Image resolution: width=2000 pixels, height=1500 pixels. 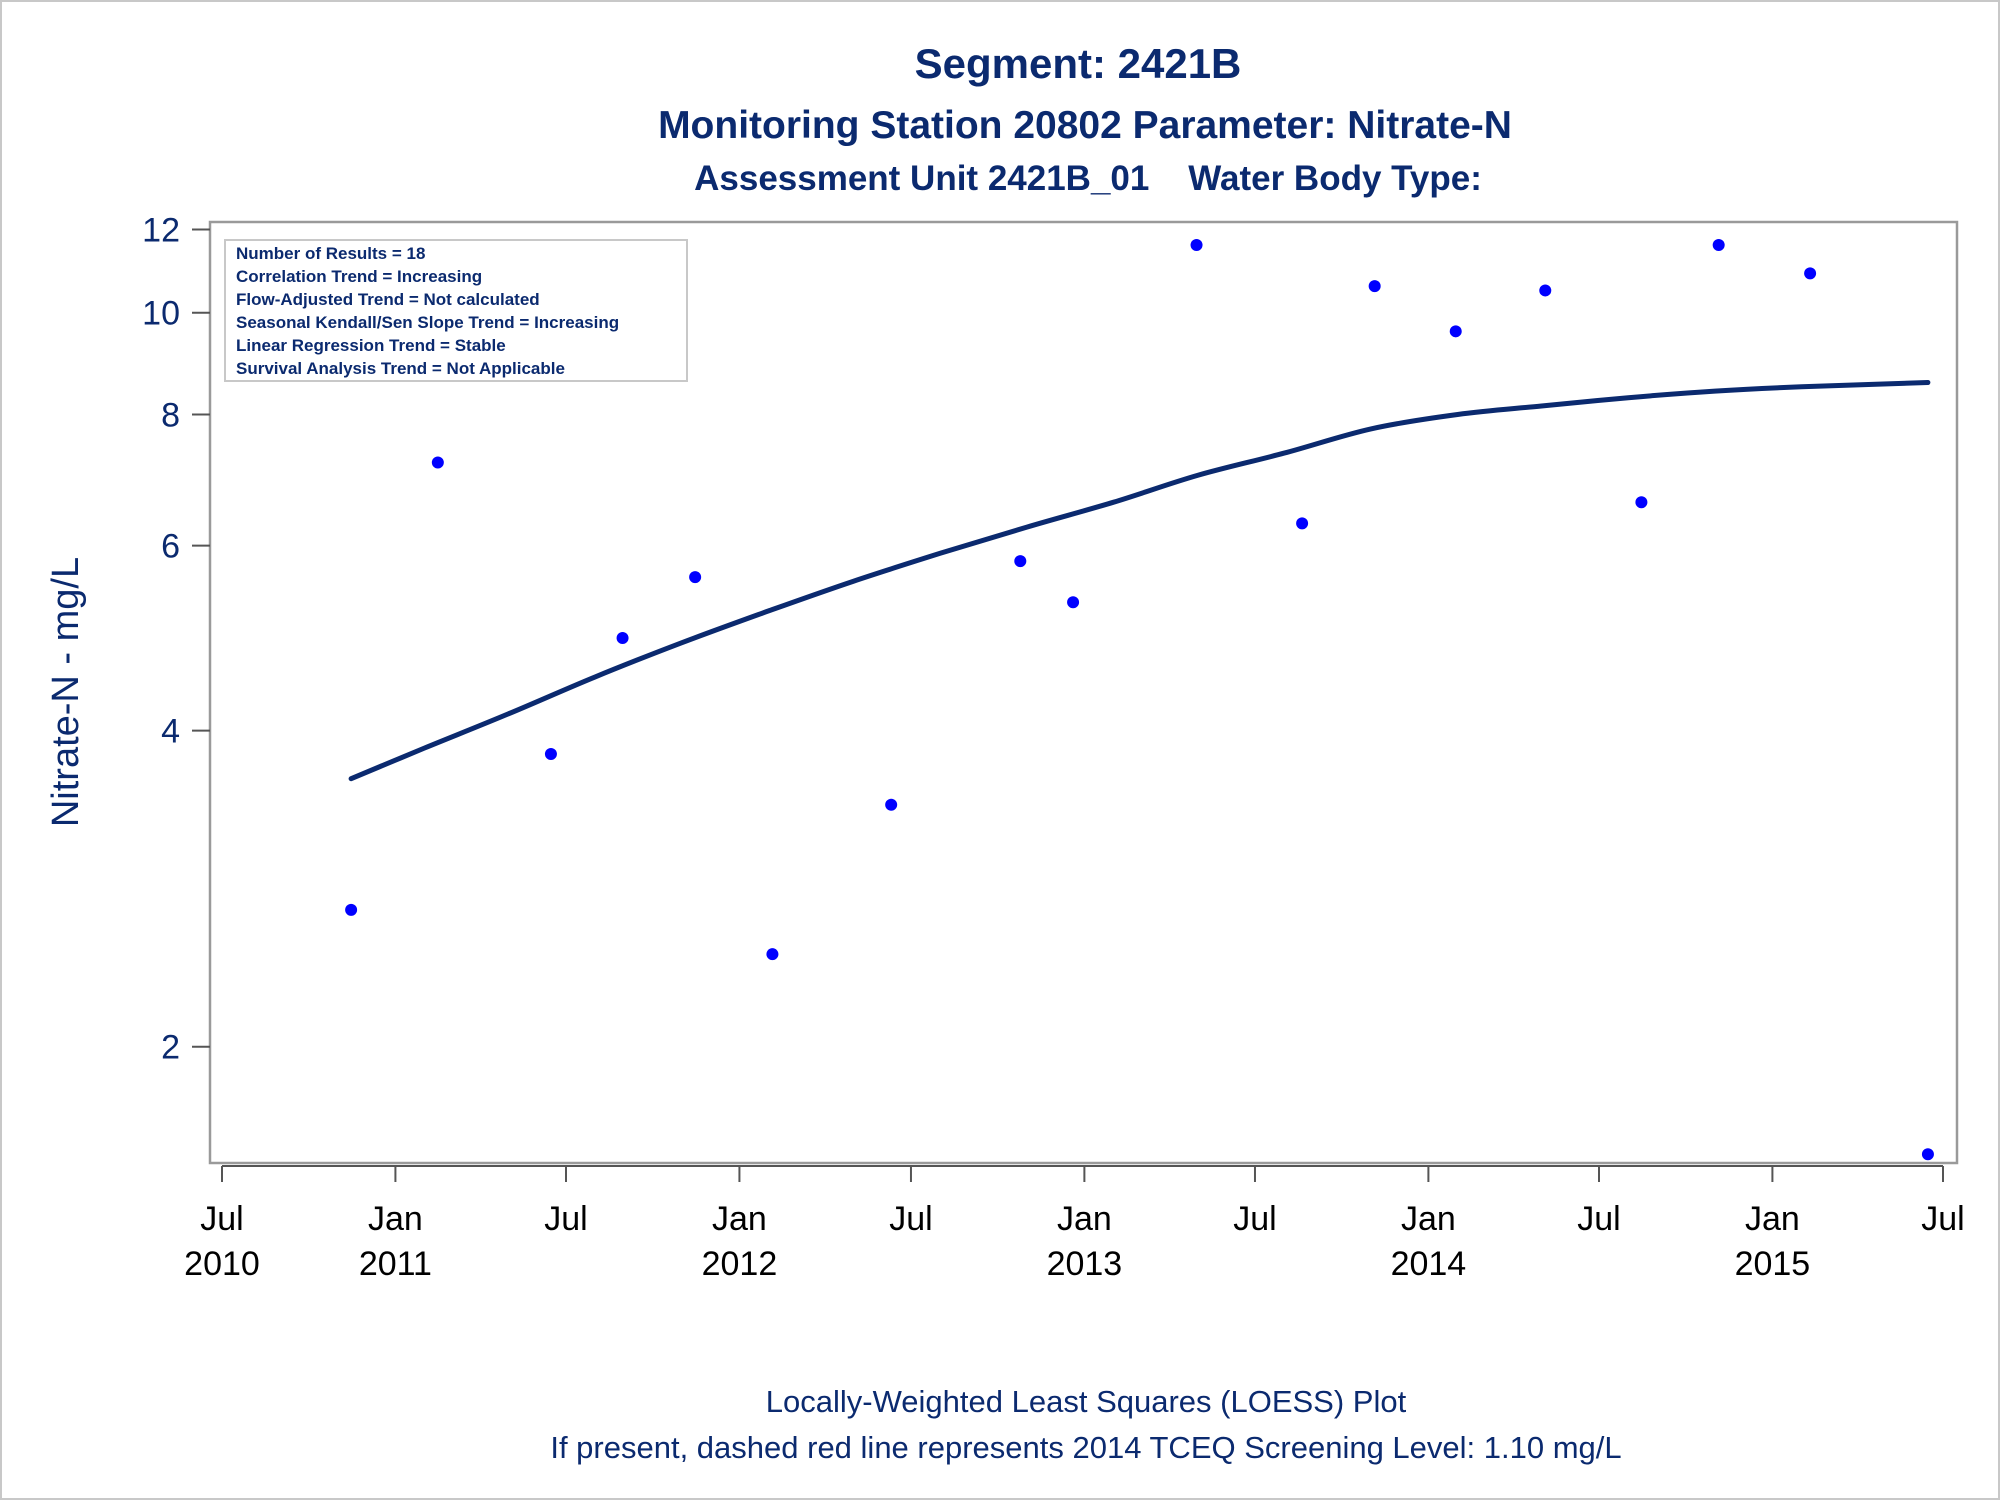 I want to click on y-tick-label: 2, so click(x=170, y=1048).